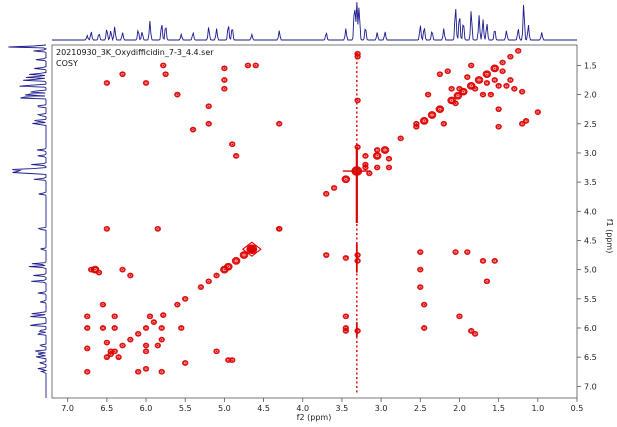  I want to click on left-projection-spectrum, so click(28, 221).